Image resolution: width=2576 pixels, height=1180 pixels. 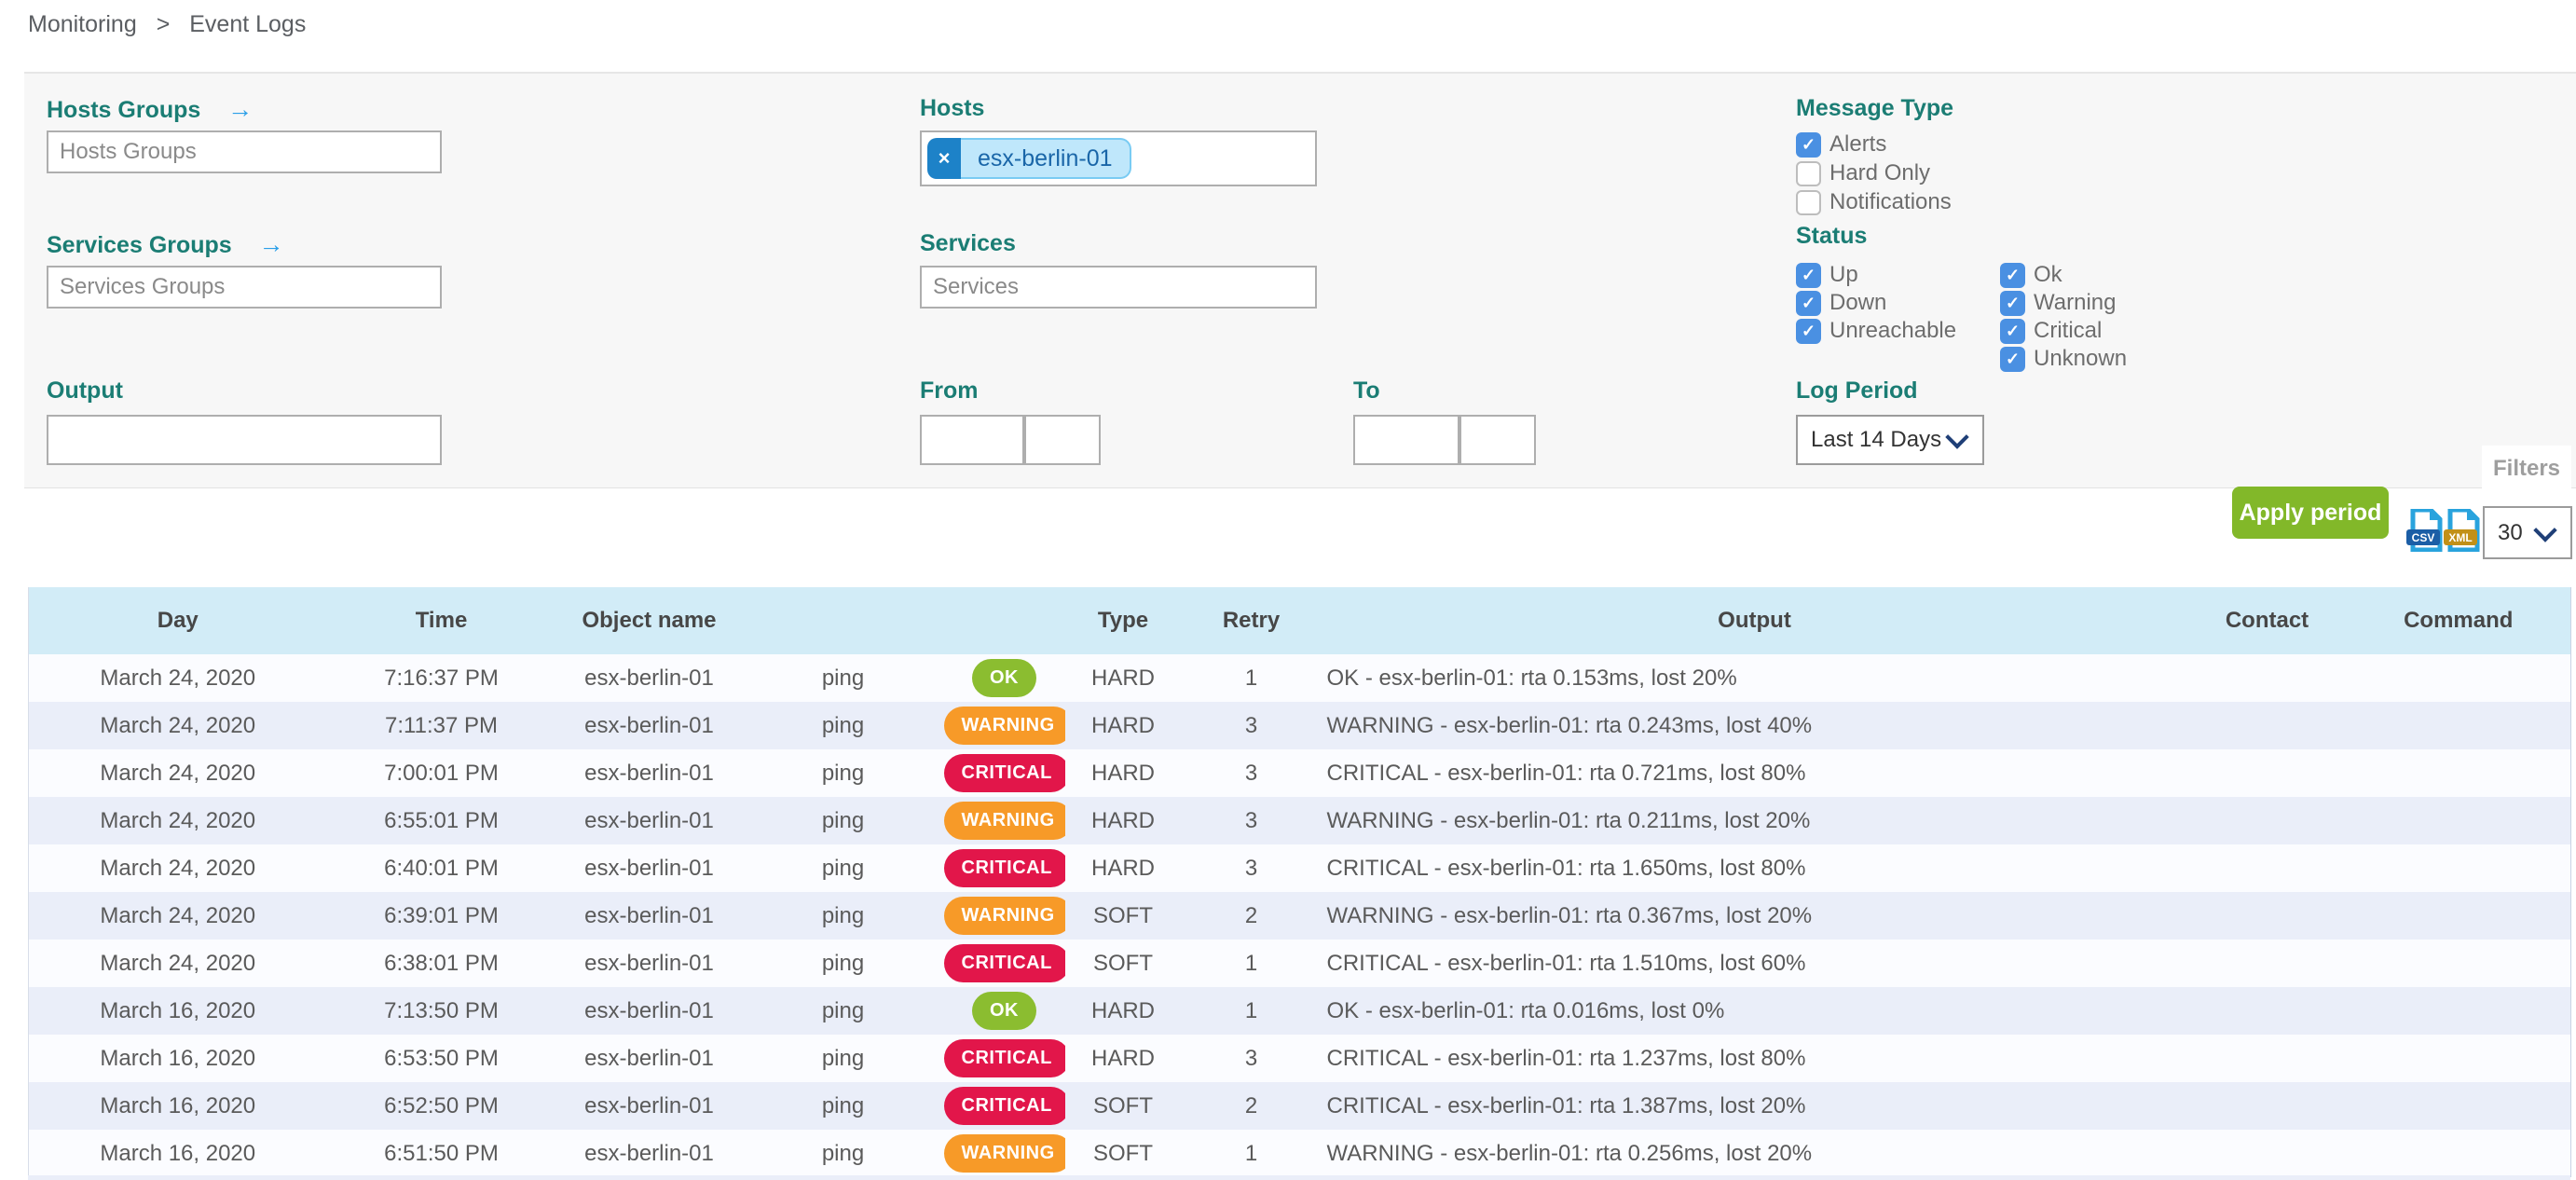 What do you see at coordinates (441, 1058) in the screenshot?
I see `cell-time: 6:53:50 PM` at bounding box center [441, 1058].